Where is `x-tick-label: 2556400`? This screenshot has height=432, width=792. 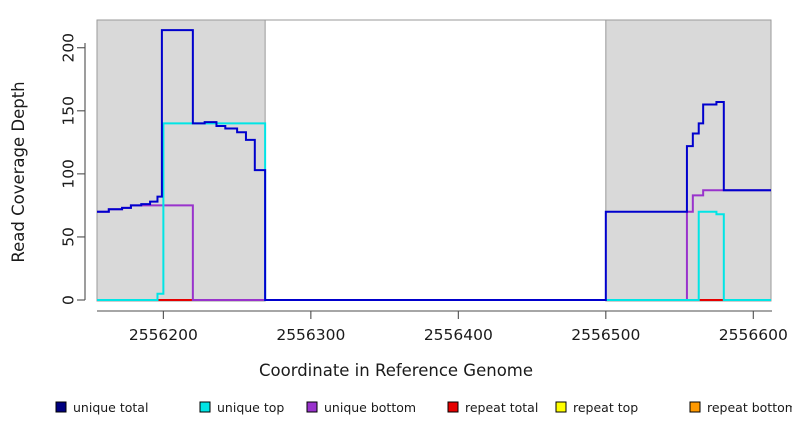 x-tick-label: 2556400 is located at coordinates (458, 335).